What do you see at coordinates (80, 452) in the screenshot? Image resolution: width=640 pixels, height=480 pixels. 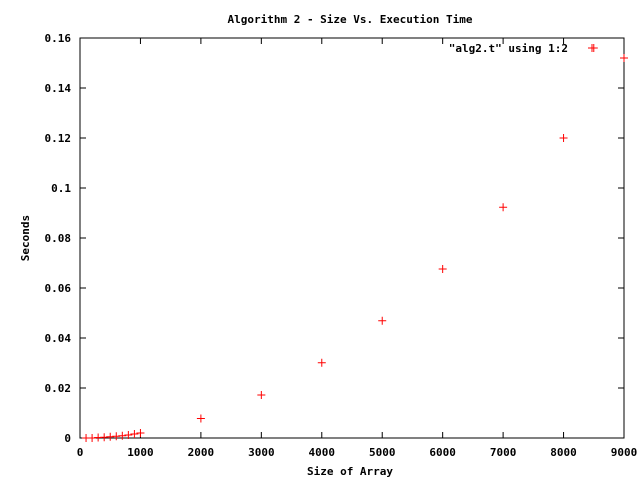 I see `x-tick-label: 0` at bounding box center [80, 452].